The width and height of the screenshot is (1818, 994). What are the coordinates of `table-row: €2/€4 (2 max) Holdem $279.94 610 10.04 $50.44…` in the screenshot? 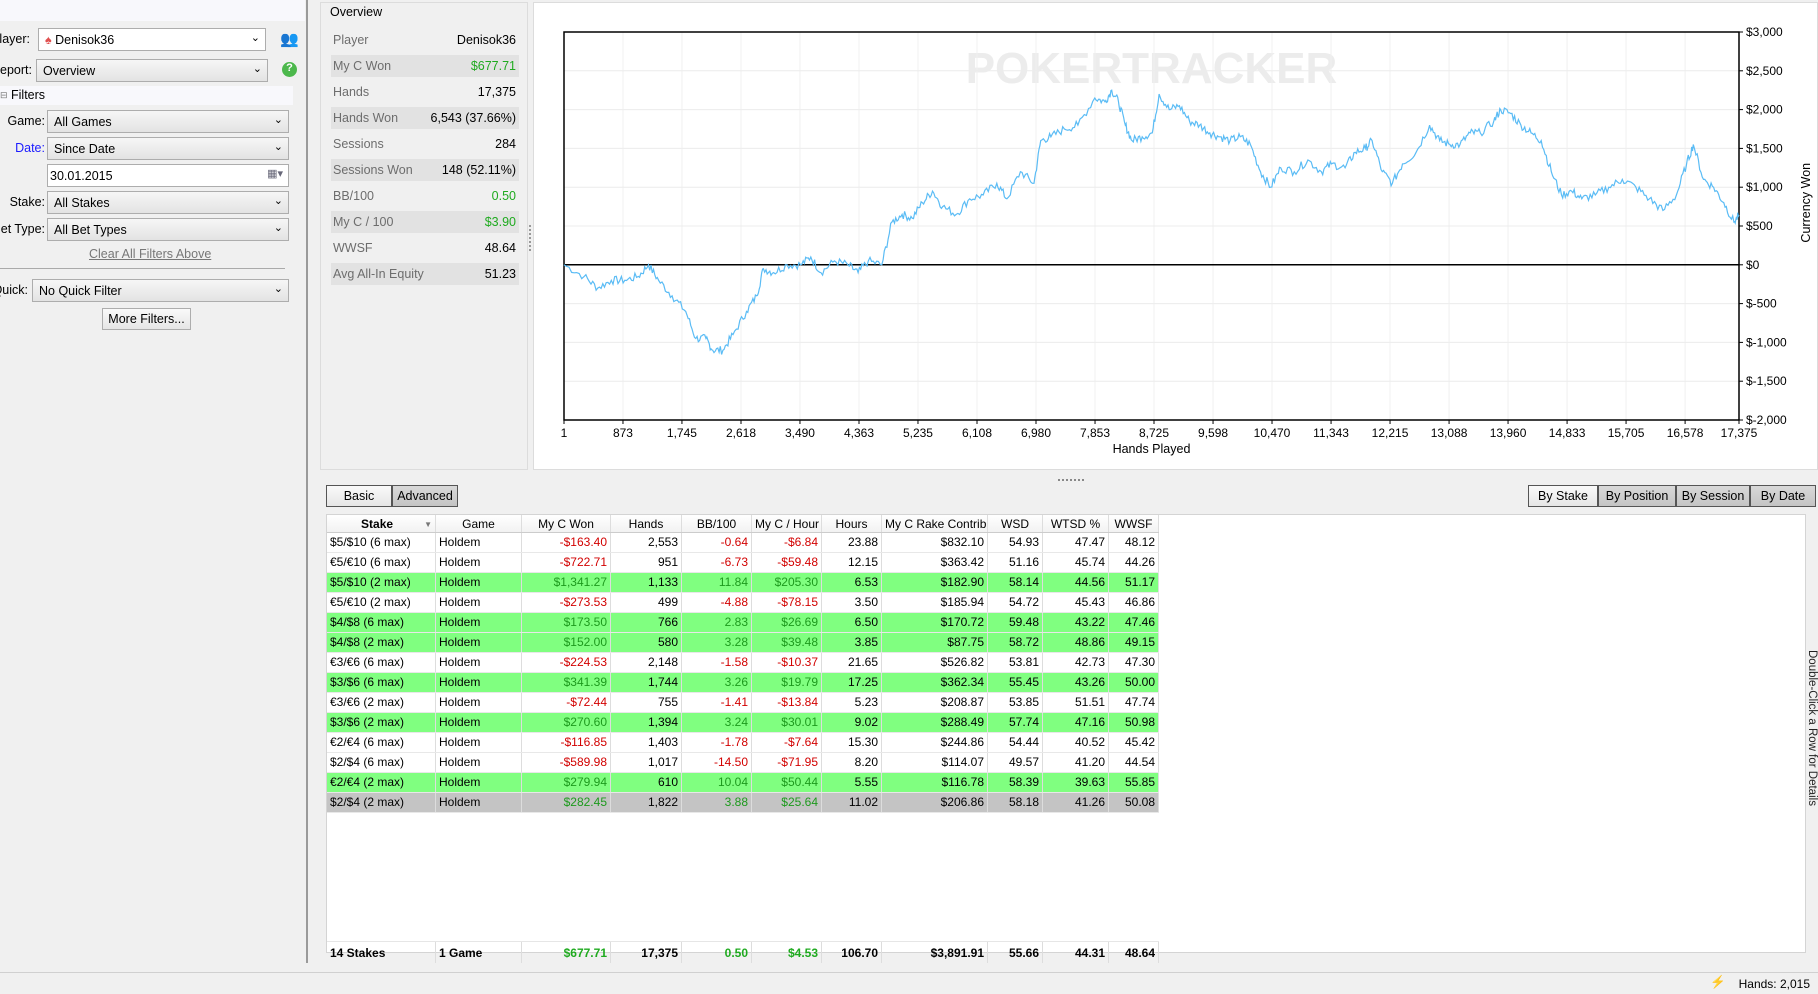 It's located at (743, 783).